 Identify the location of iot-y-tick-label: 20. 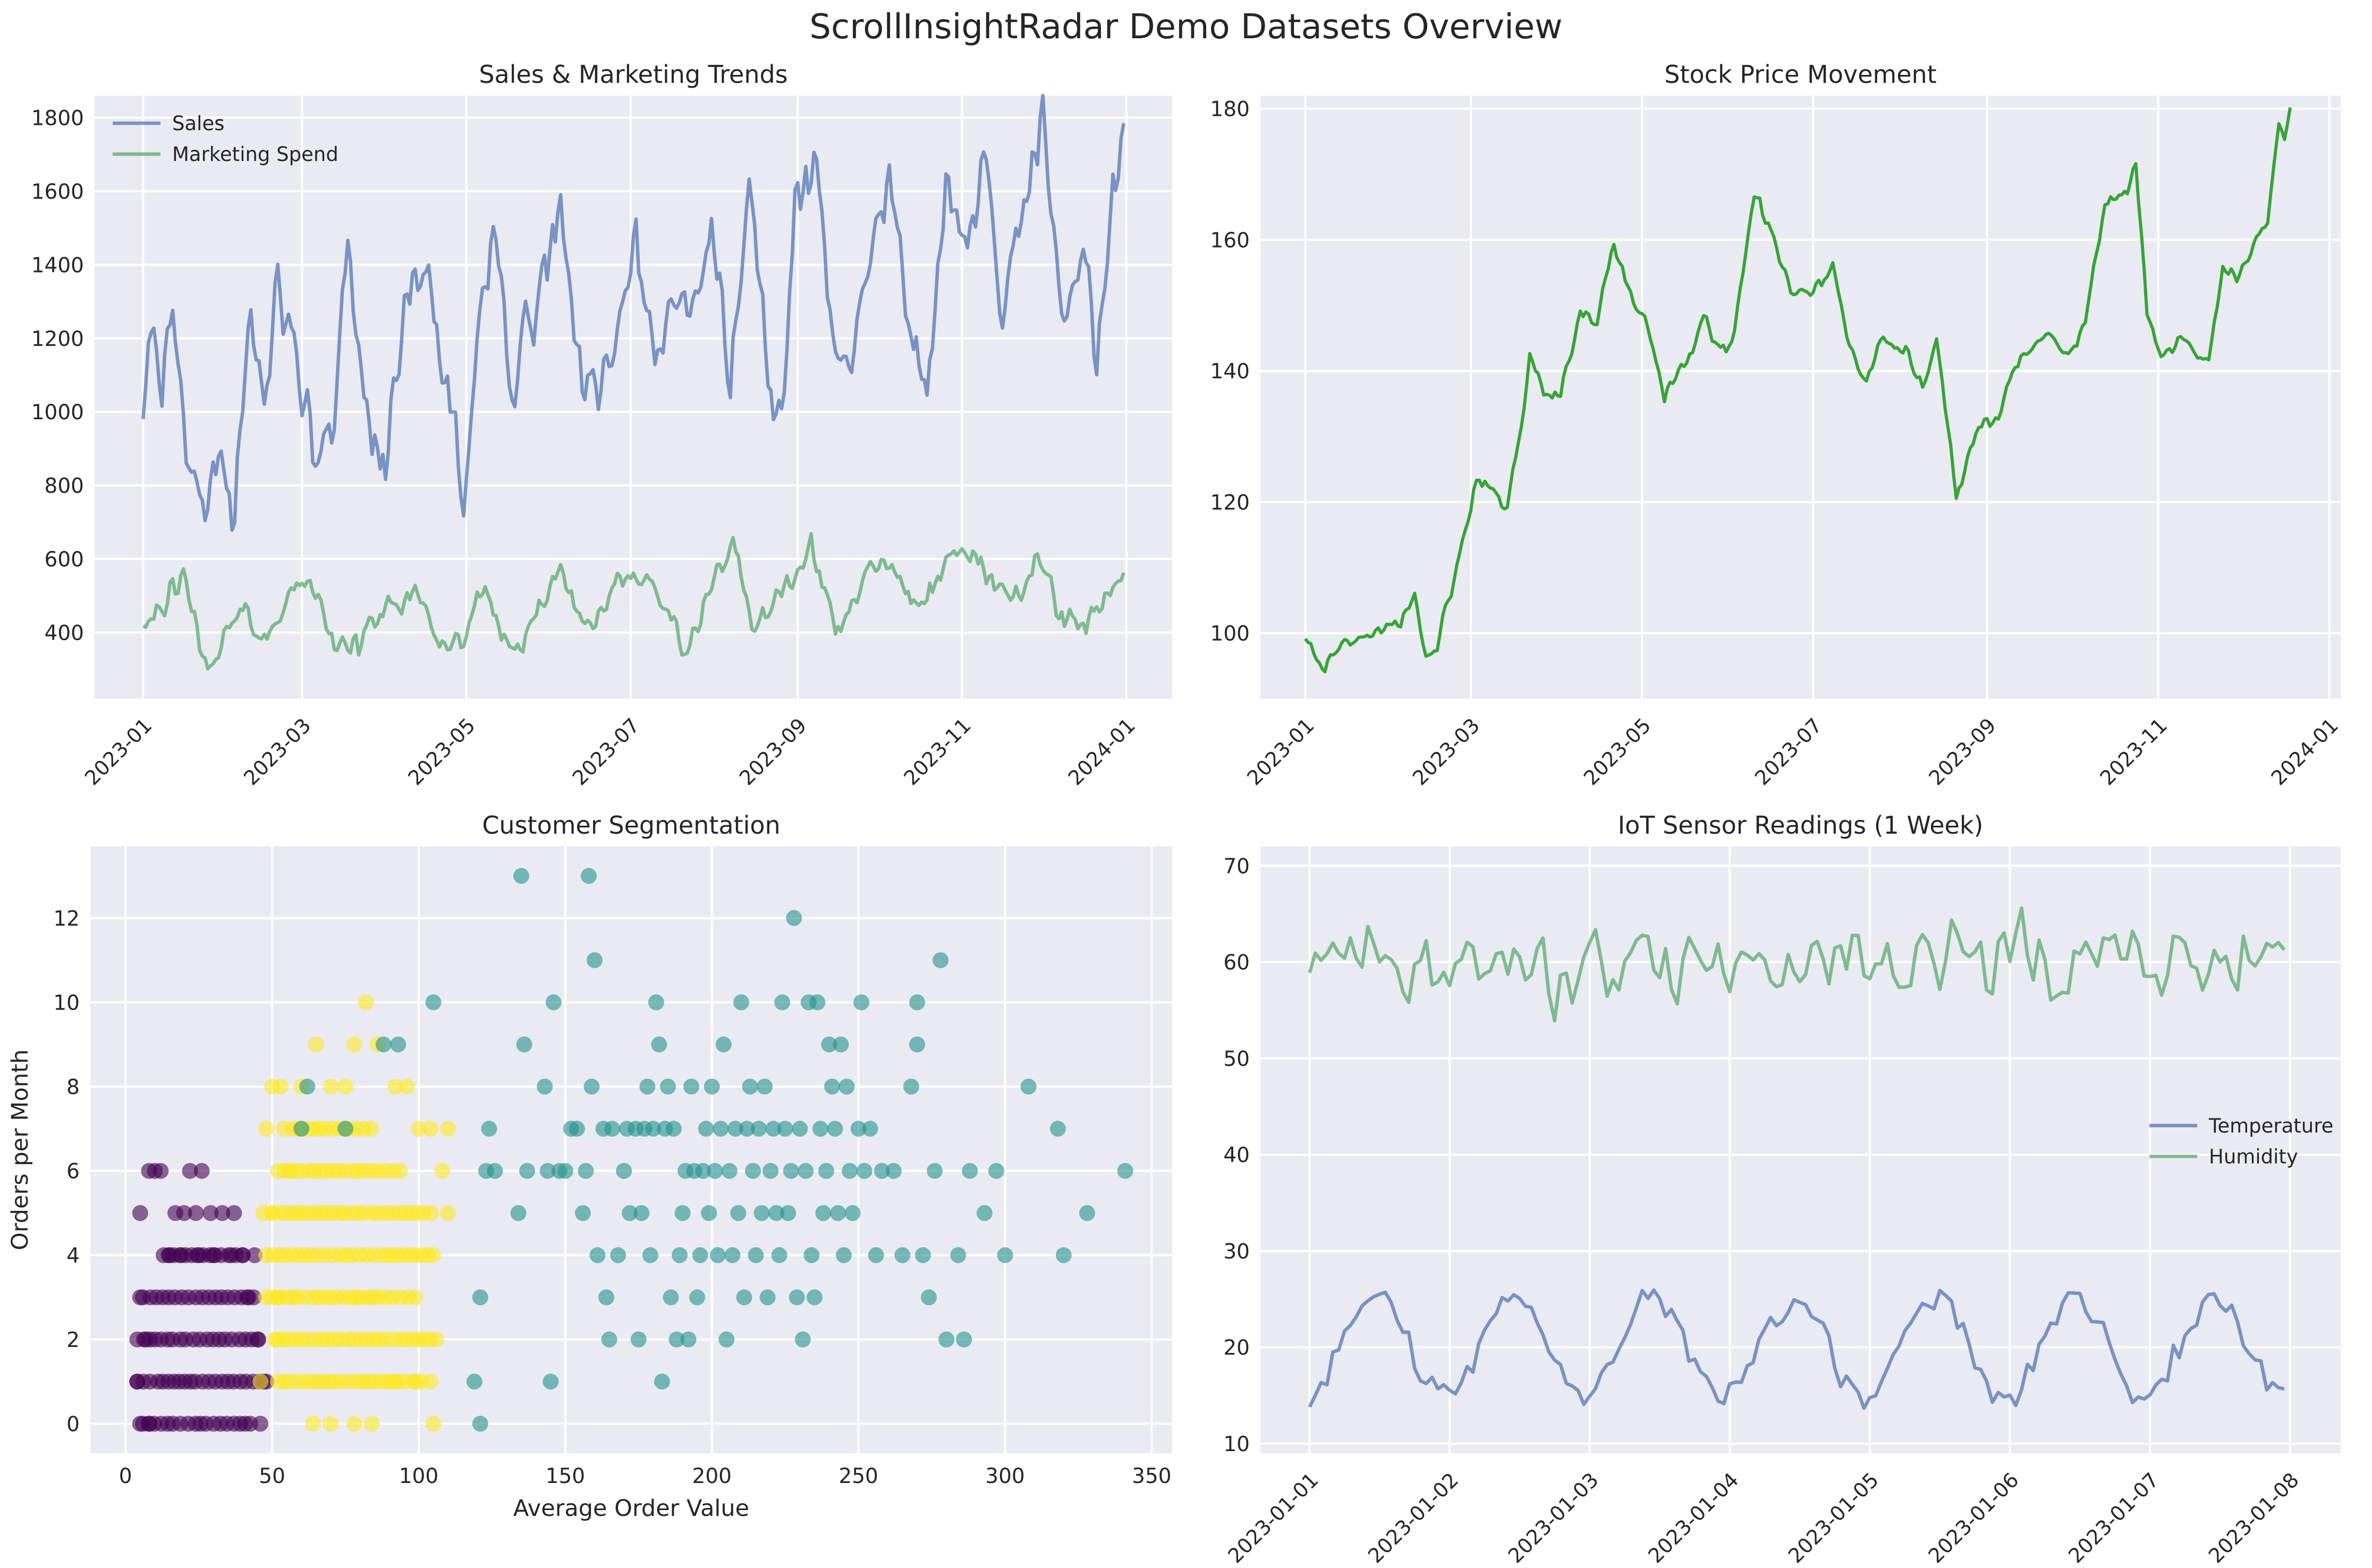
(1236, 1348).